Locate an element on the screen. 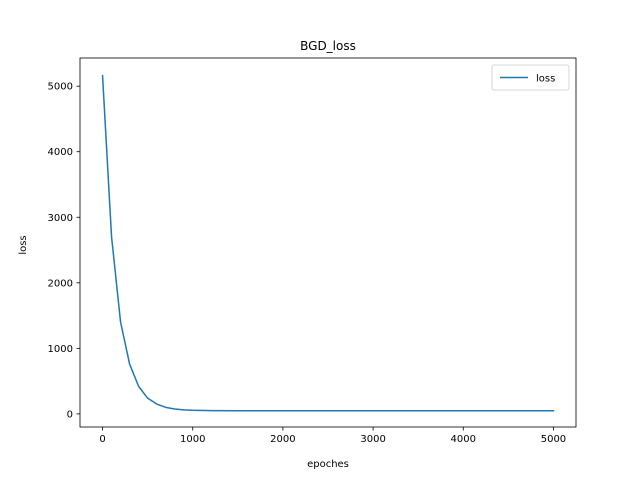  chart-title: BGD_loss is located at coordinates (328, 46).